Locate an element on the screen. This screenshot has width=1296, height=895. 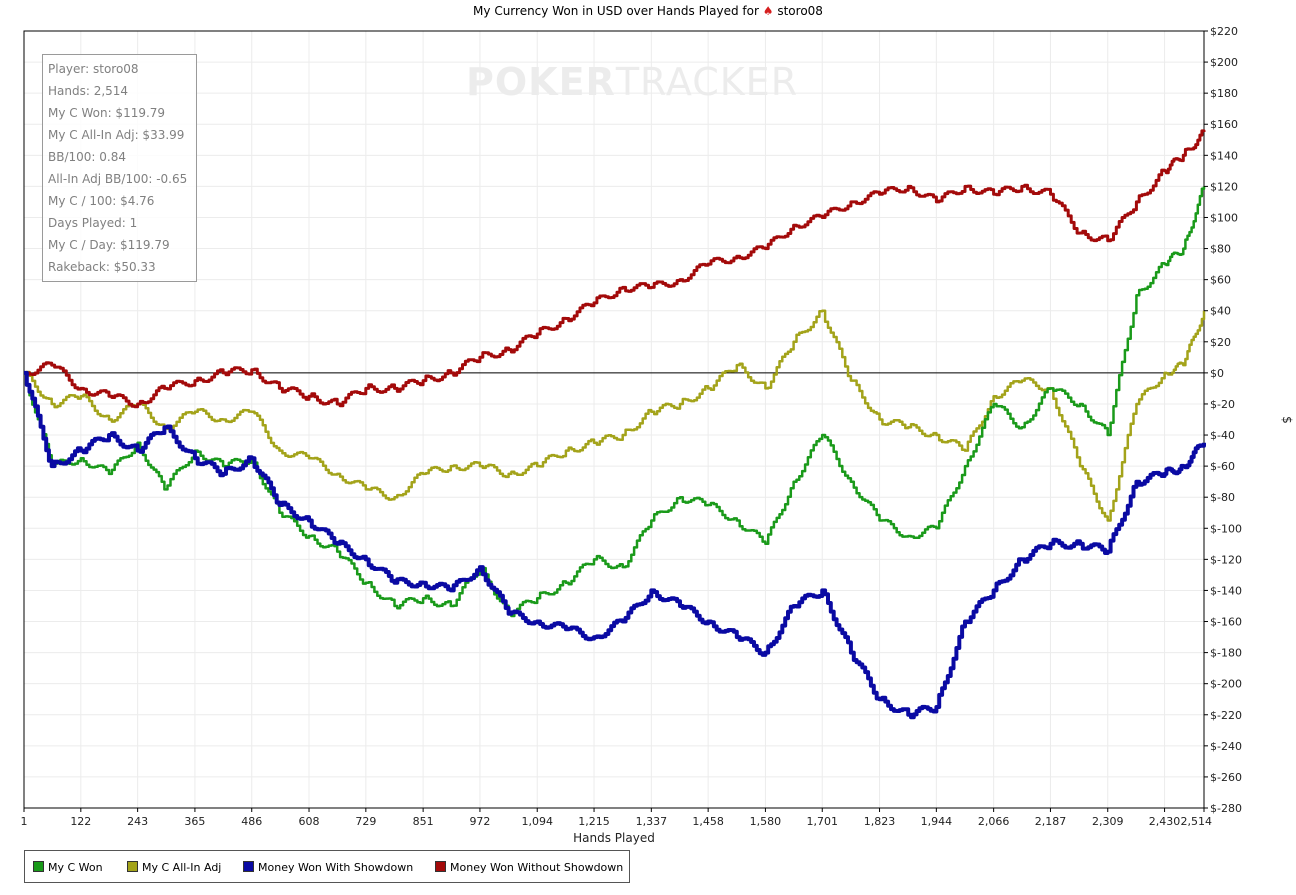
x-axis-label: Hands Played is located at coordinates (614, 838).